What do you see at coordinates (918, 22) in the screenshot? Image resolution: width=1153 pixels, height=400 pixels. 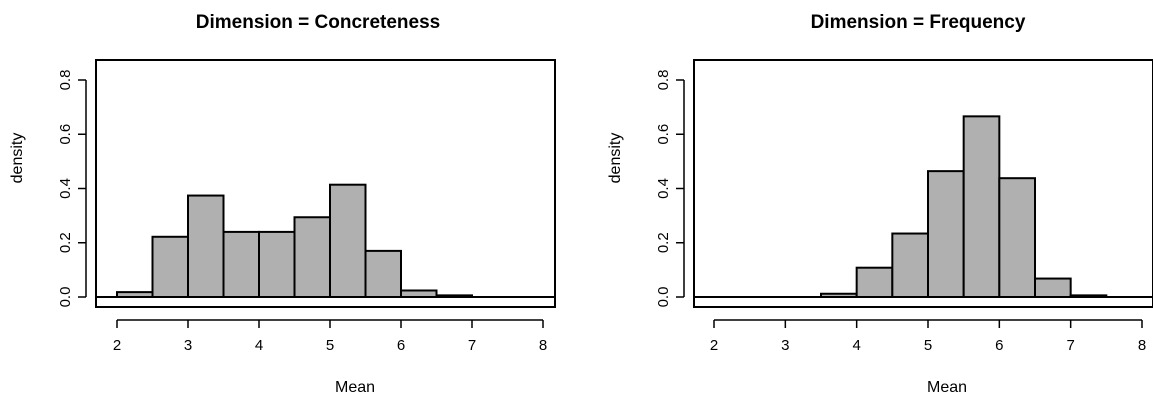 I see `chart-title: Dimension = Frequency` at bounding box center [918, 22].